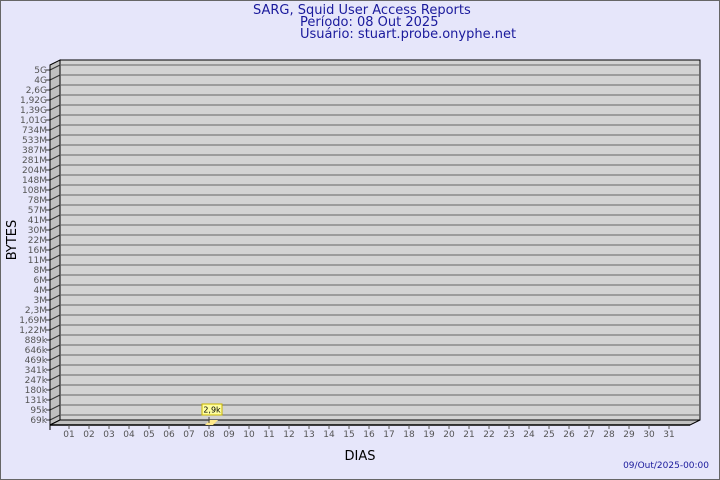 This screenshot has width=720, height=480. What do you see at coordinates (609, 435) in the screenshot?
I see `x-tick-label: 28` at bounding box center [609, 435].